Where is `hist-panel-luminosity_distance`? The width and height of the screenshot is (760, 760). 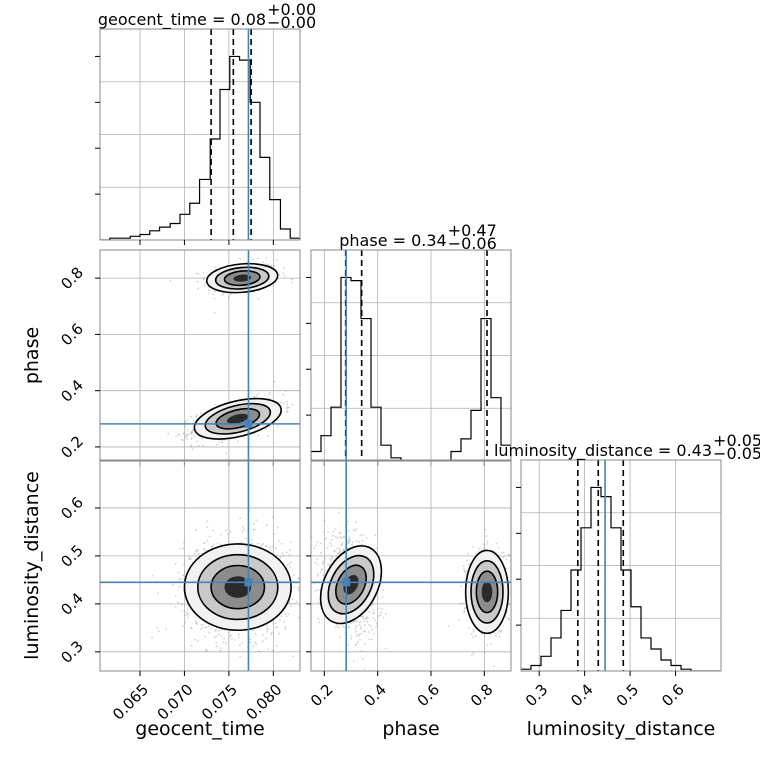 hist-panel-luminosity_distance is located at coordinates (619, 567).